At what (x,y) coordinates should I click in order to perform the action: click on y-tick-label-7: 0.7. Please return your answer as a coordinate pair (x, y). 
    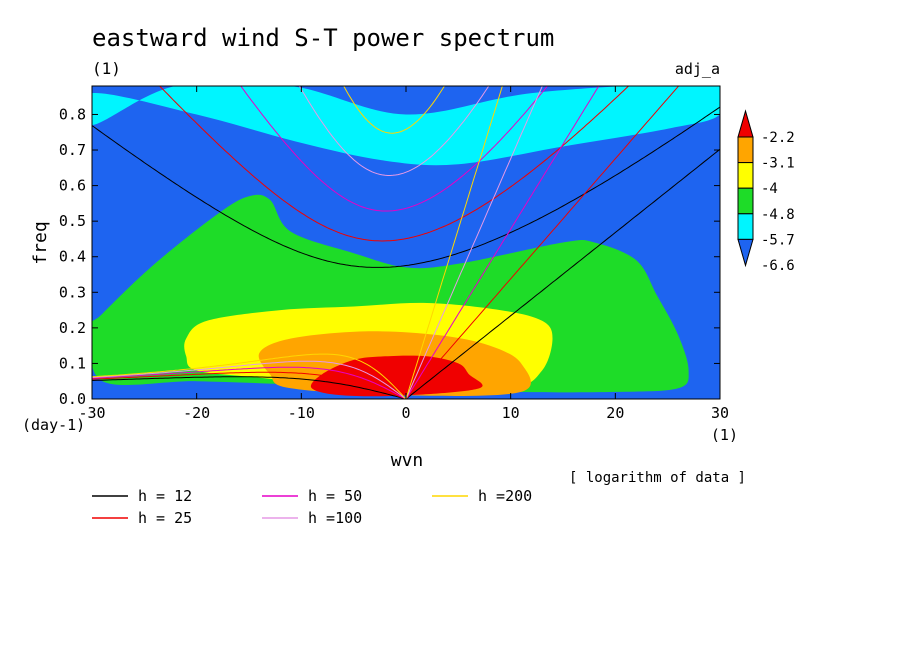
    Looking at the image, I should click on (72, 150).